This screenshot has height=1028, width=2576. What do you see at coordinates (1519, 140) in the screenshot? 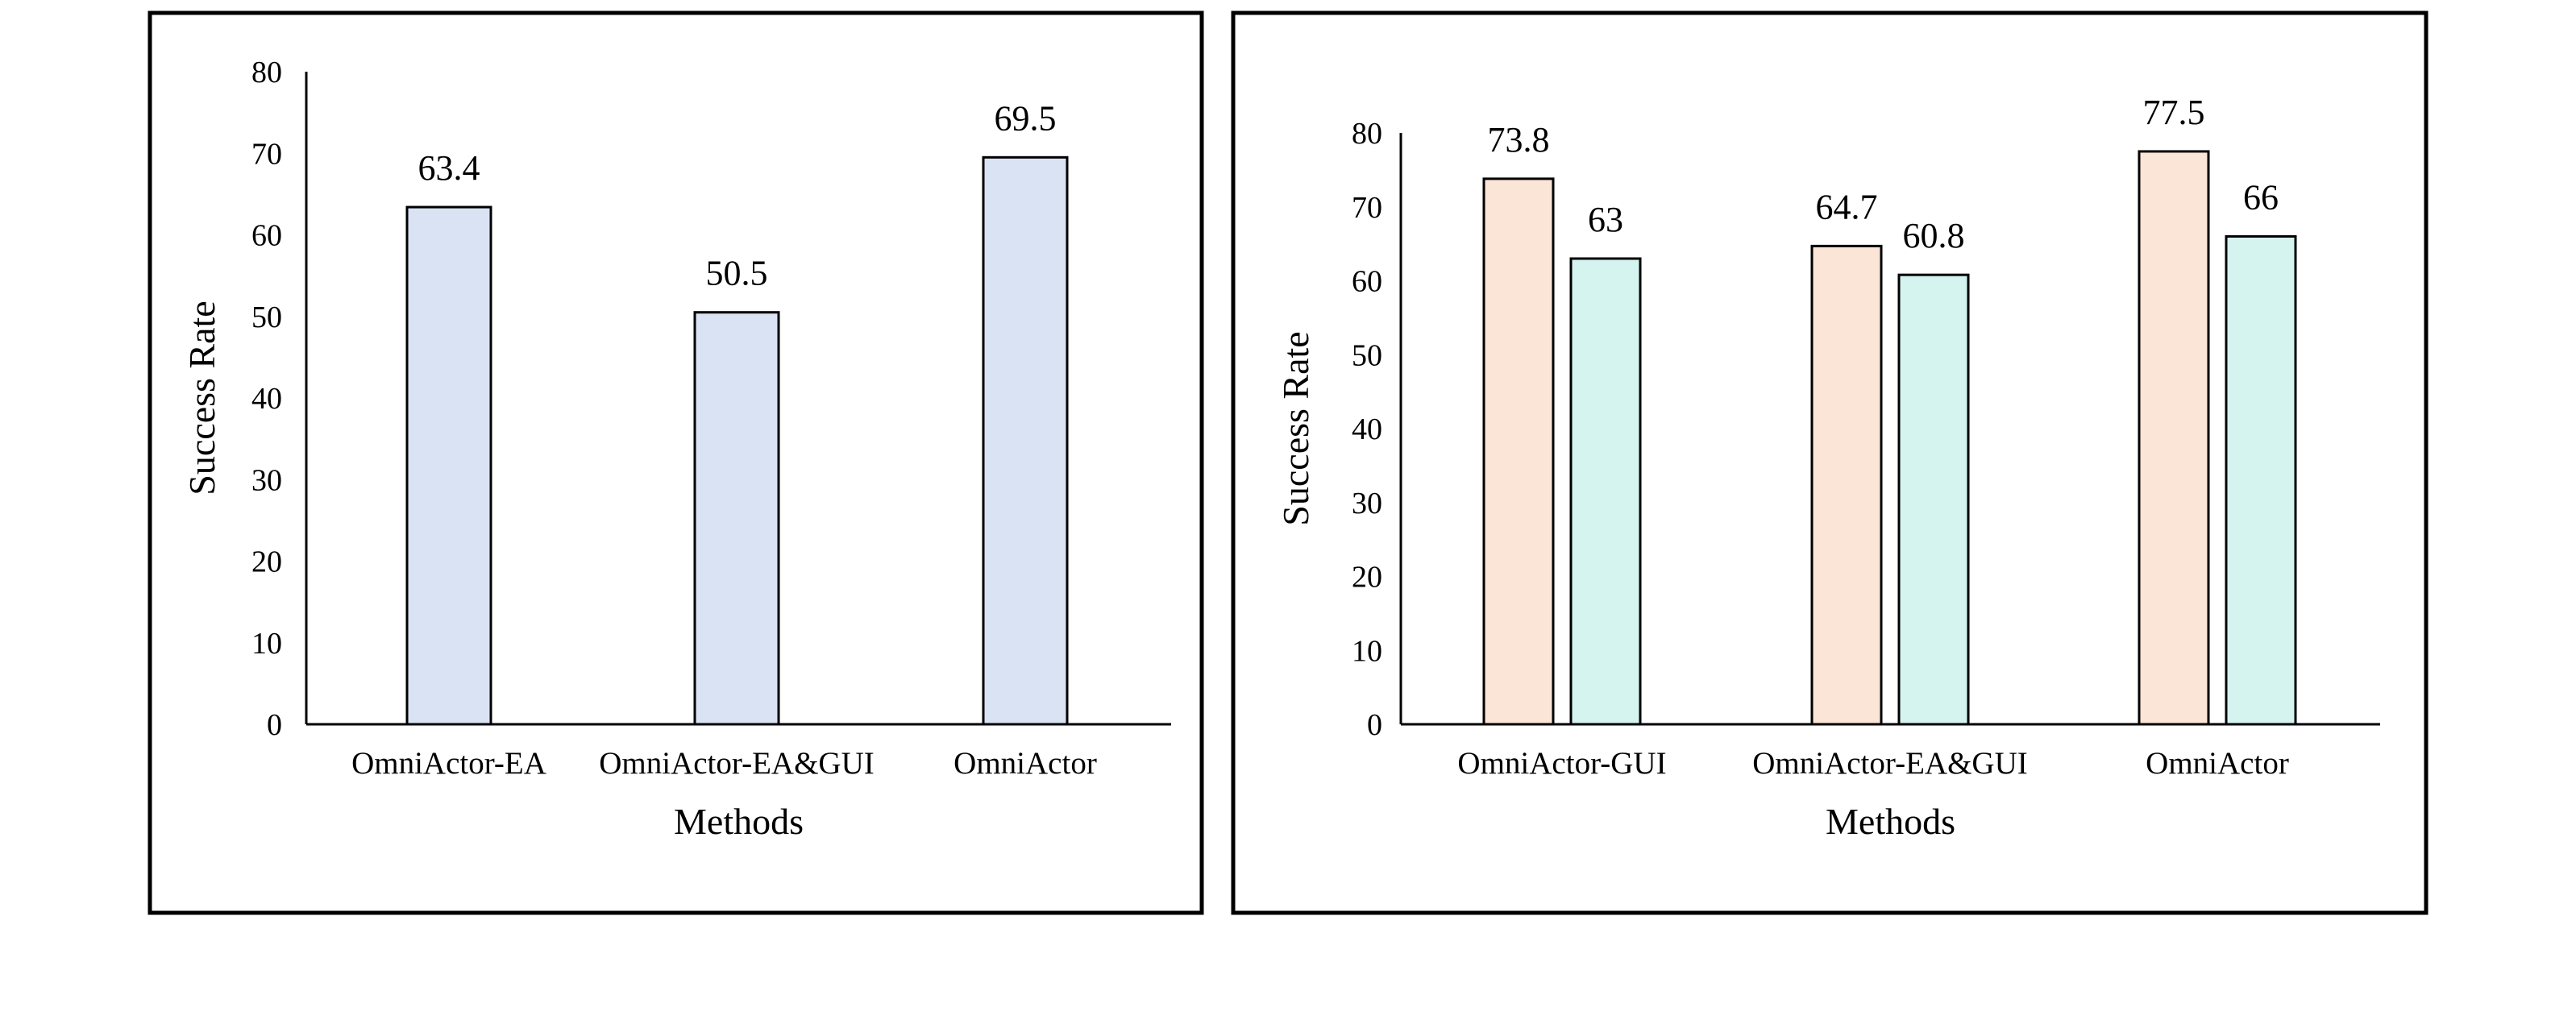
I see `data-label: 73.8` at bounding box center [1519, 140].